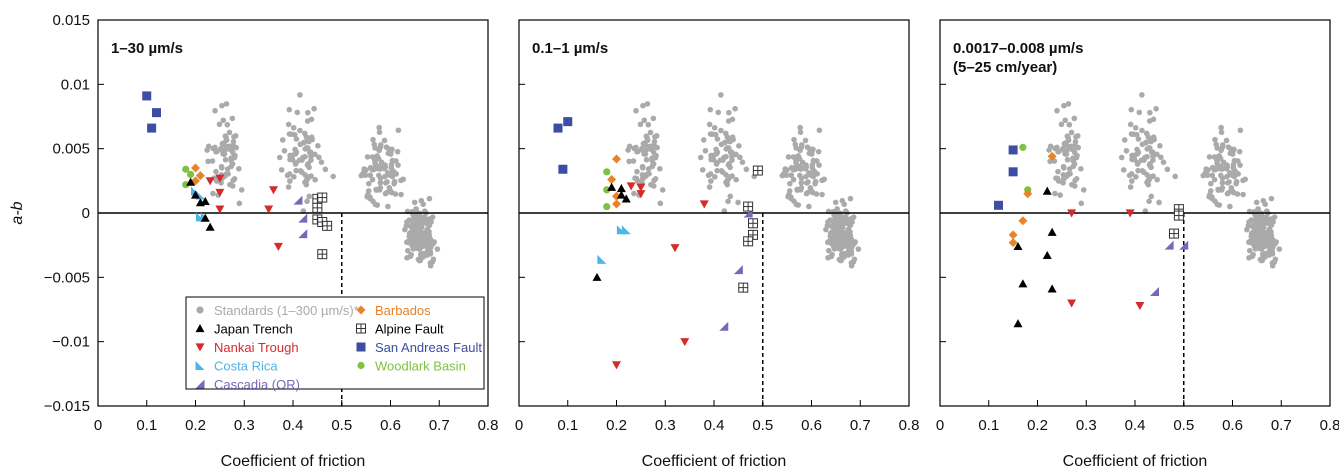 This screenshot has height=471, width=1339. Describe the element at coordinates (71, 149) in the screenshot. I see `y-tick-label: 0.005` at that location.